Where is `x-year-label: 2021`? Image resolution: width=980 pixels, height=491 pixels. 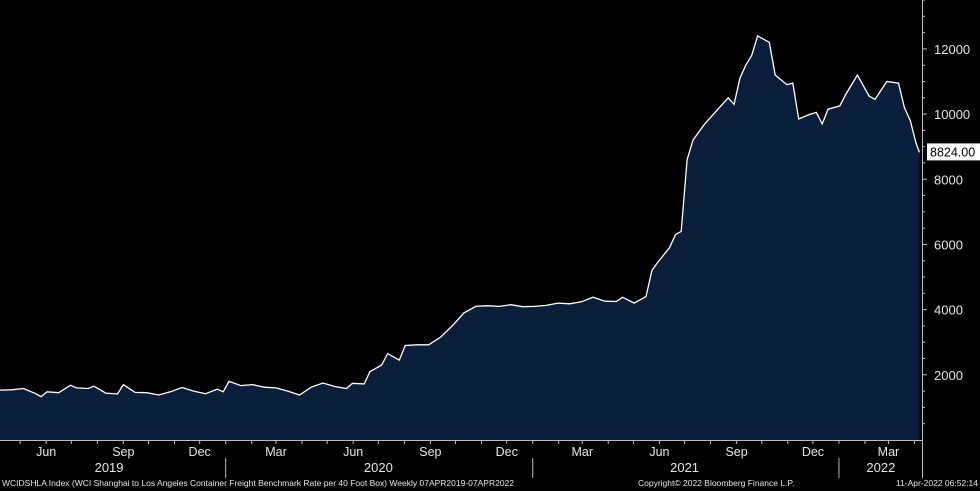 x-year-label: 2021 is located at coordinates (684, 467).